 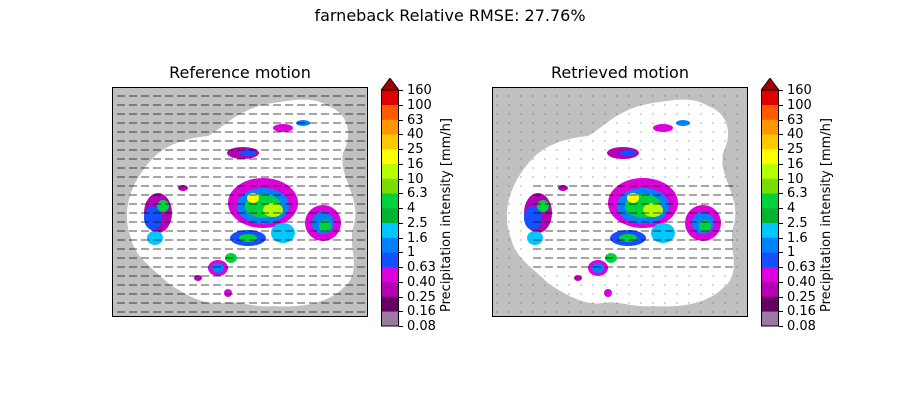 What do you see at coordinates (419, 90) in the screenshot?
I see `colorbar-tick-label: 160` at bounding box center [419, 90].